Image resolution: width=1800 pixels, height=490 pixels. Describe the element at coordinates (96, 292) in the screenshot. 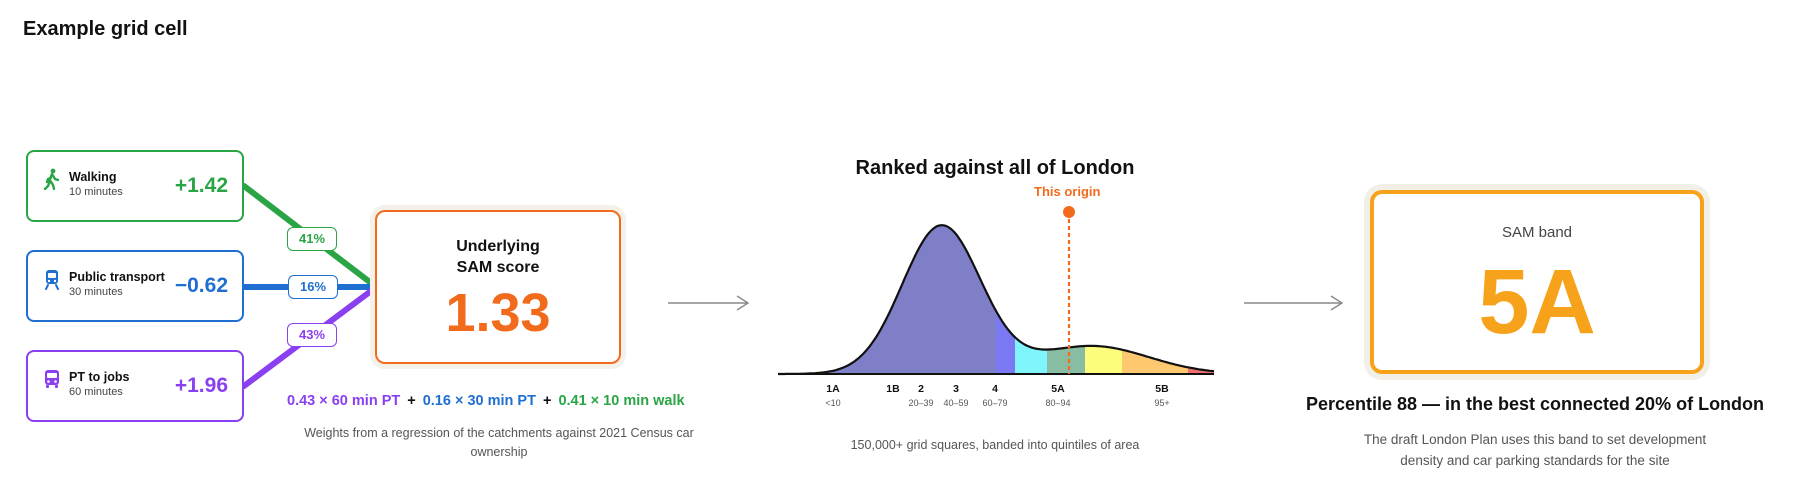

I see `mode-time: 30 minutes` at that location.